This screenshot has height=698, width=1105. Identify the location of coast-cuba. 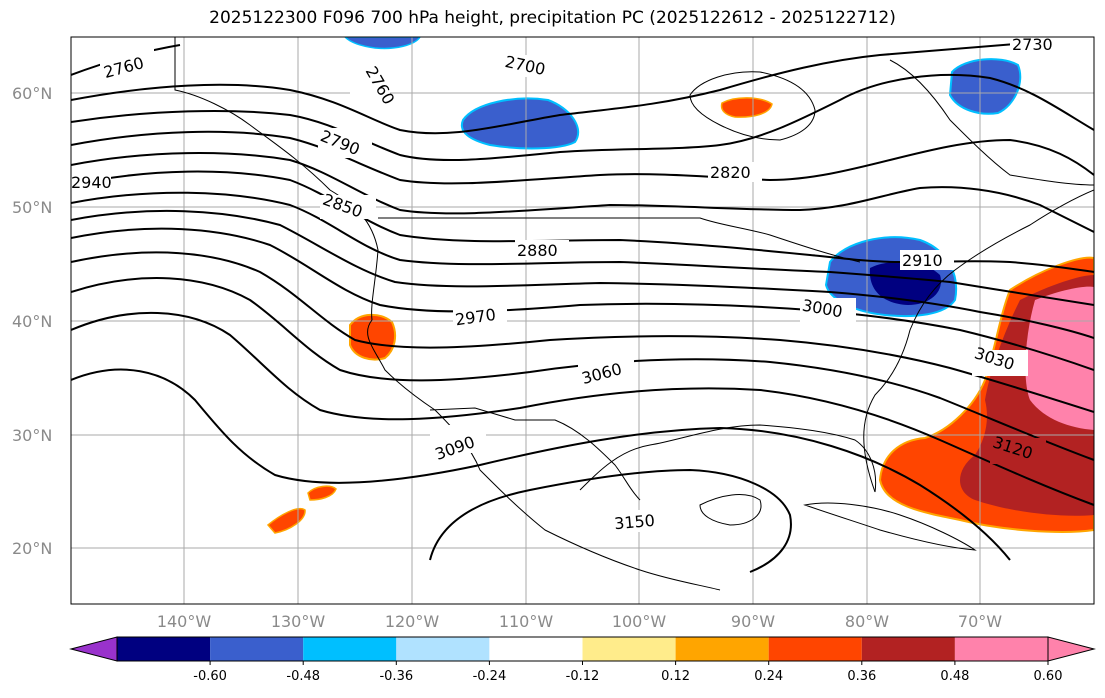
(890, 526).